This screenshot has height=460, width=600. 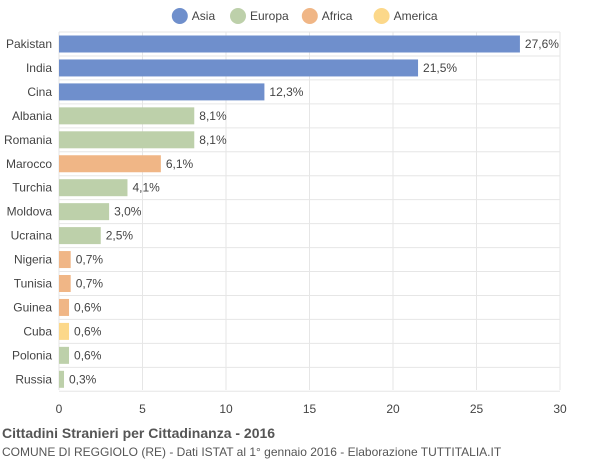 I want to click on bar-marocco, so click(x=110, y=164).